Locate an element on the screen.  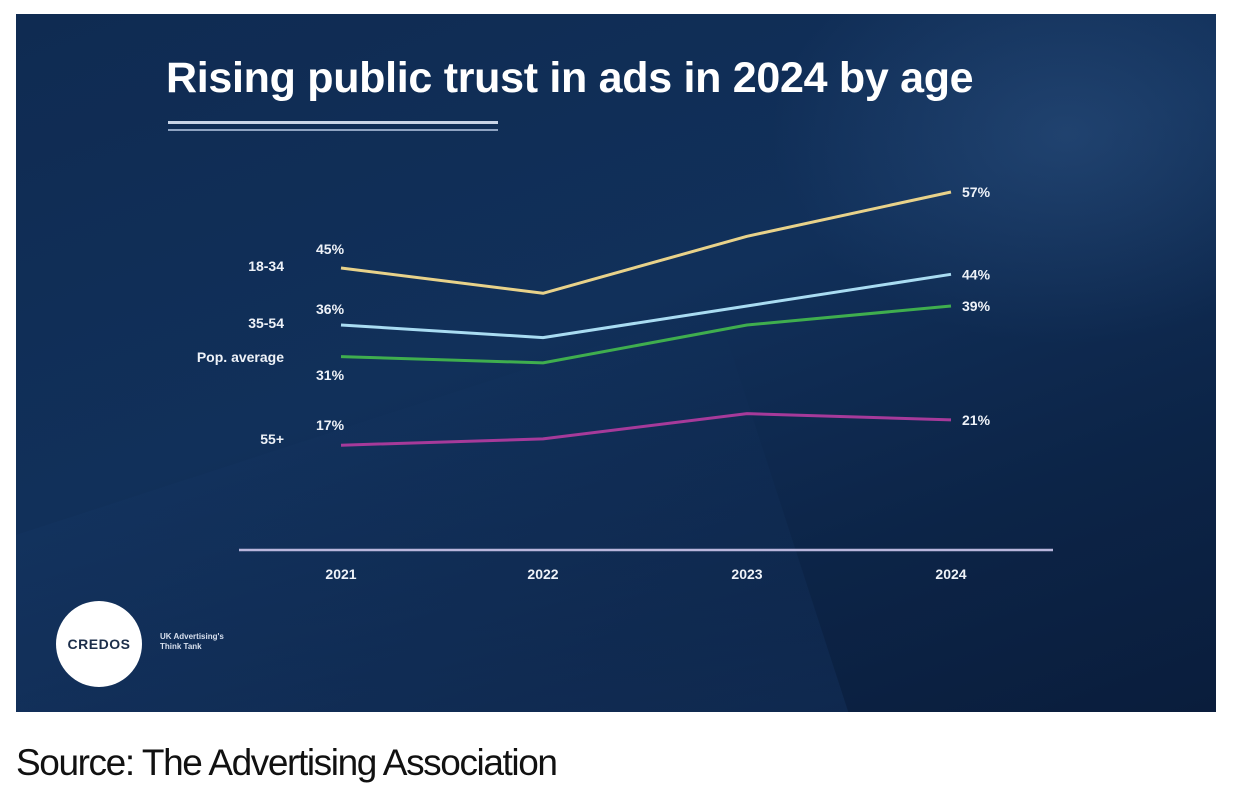
data-label: 21% is located at coordinates (976, 420).